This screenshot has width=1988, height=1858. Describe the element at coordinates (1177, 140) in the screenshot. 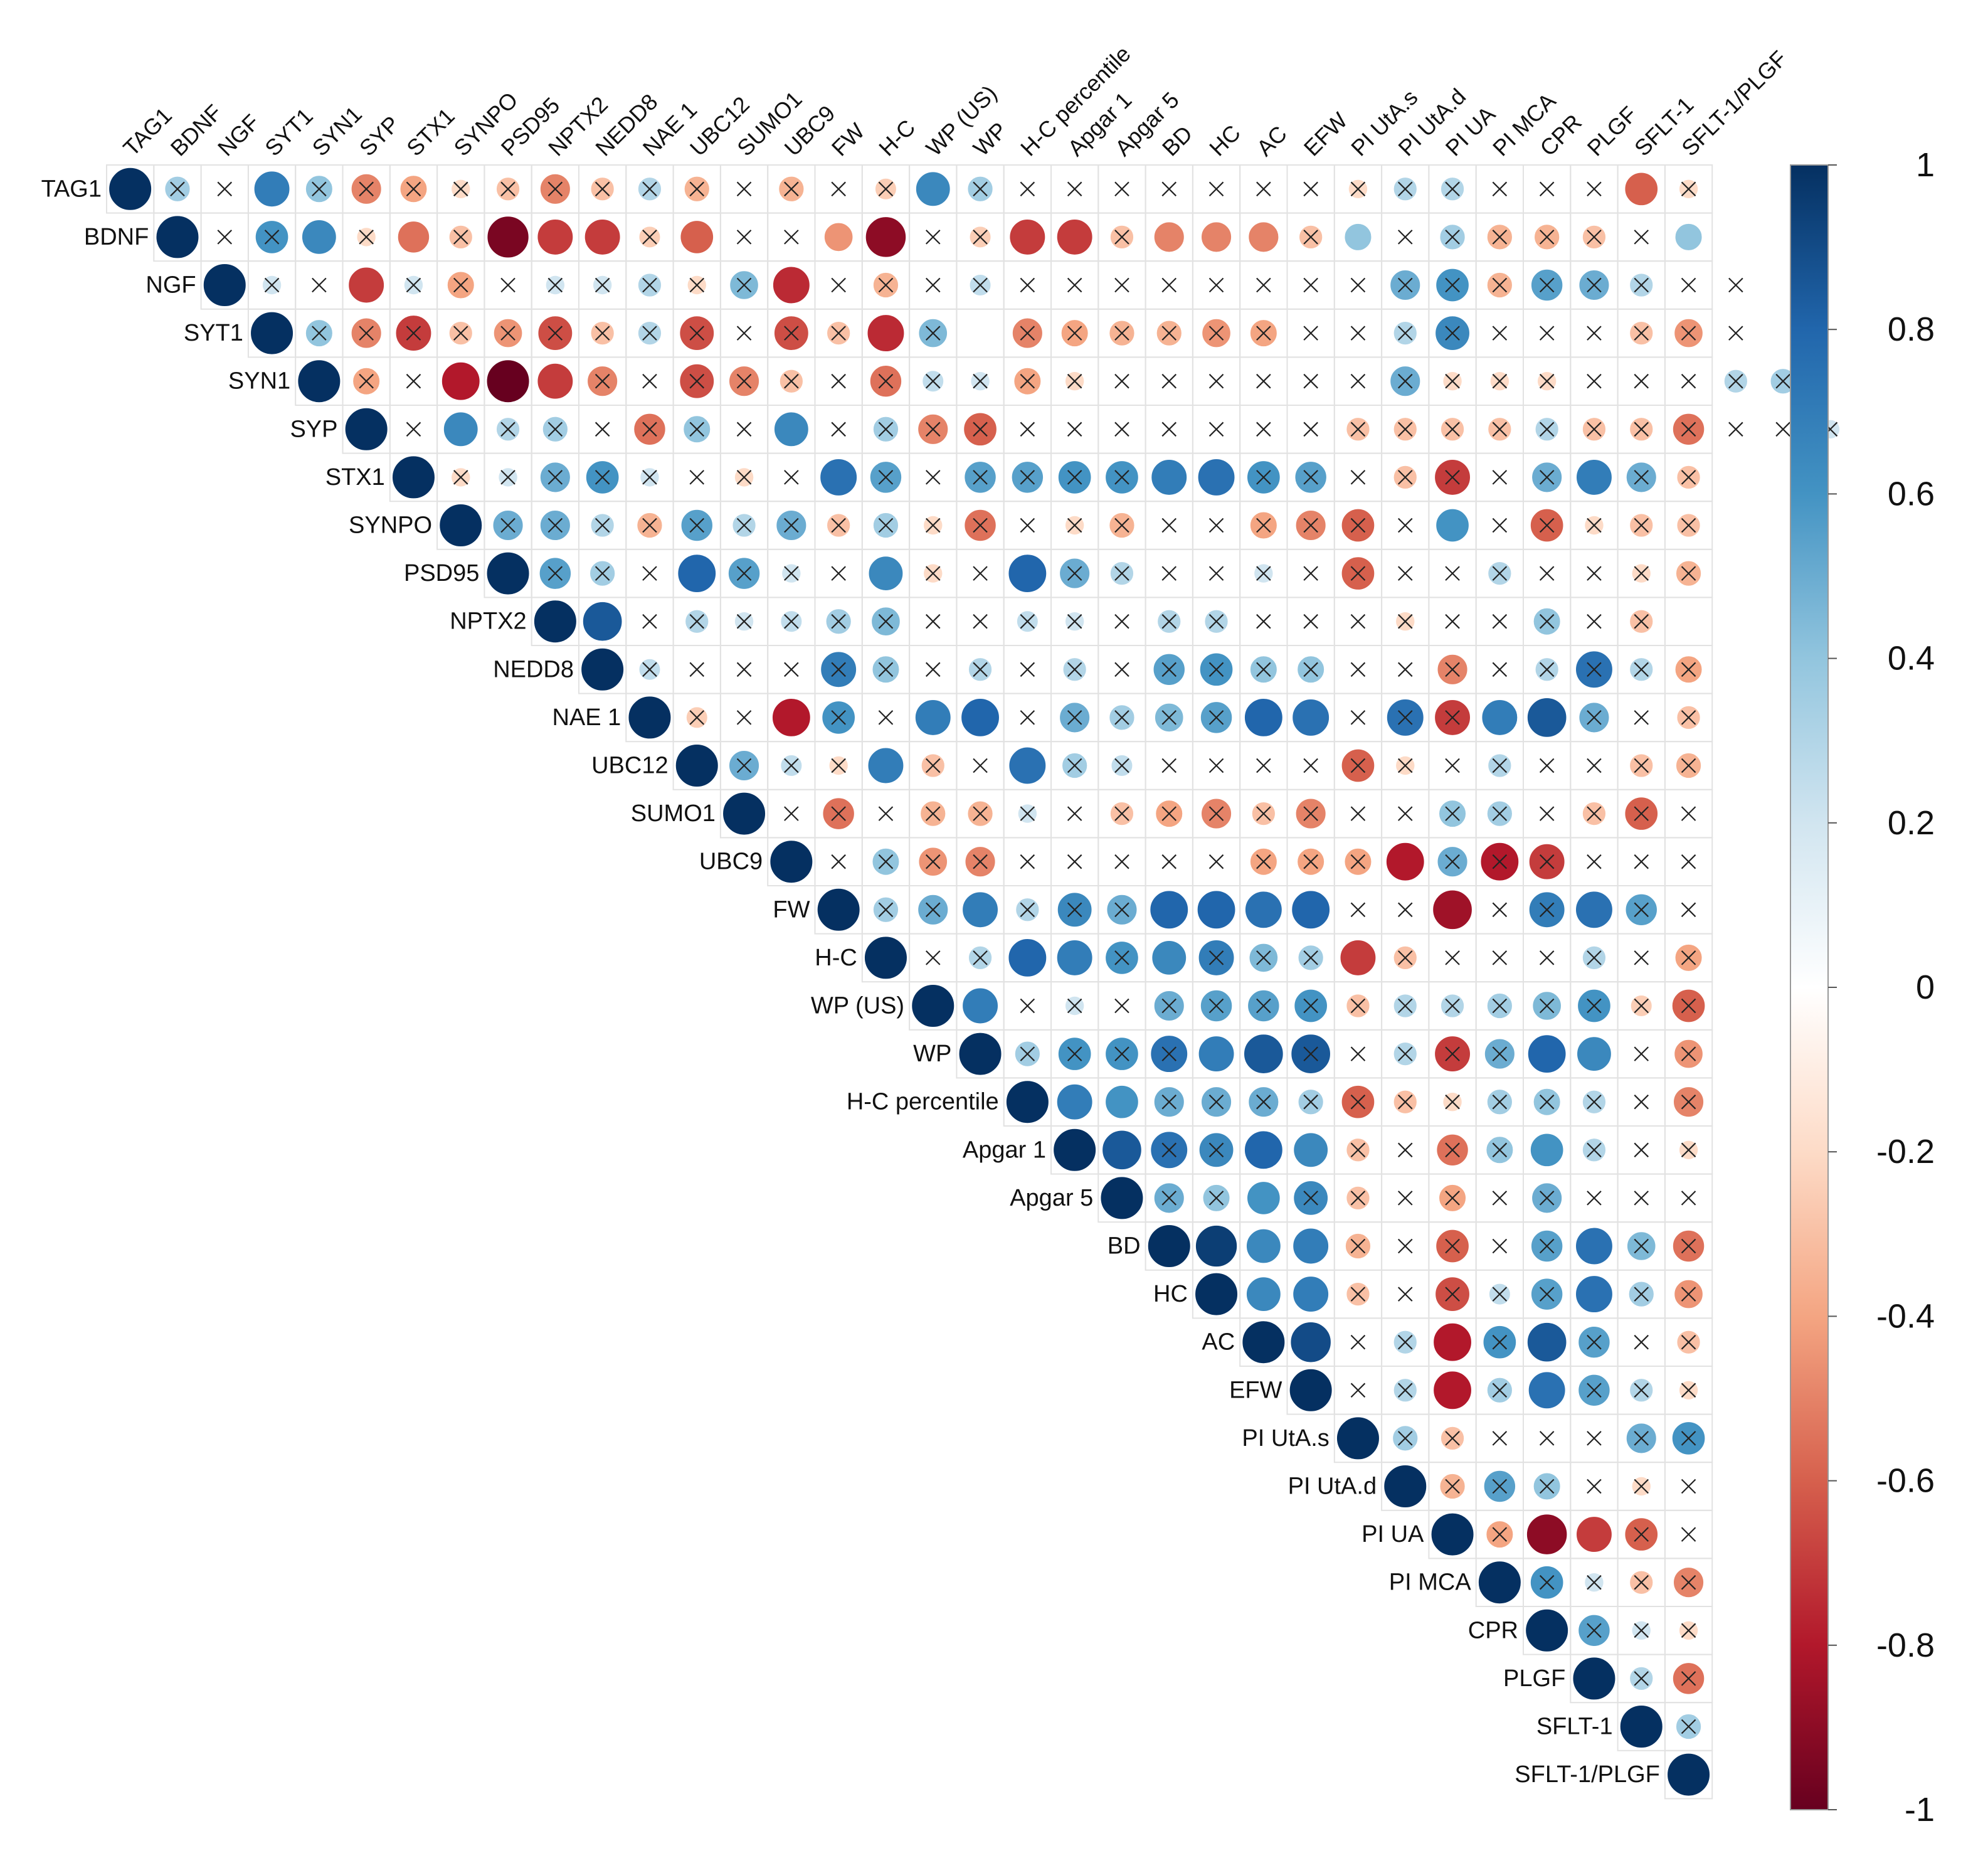

I see `column-label: BD` at that location.